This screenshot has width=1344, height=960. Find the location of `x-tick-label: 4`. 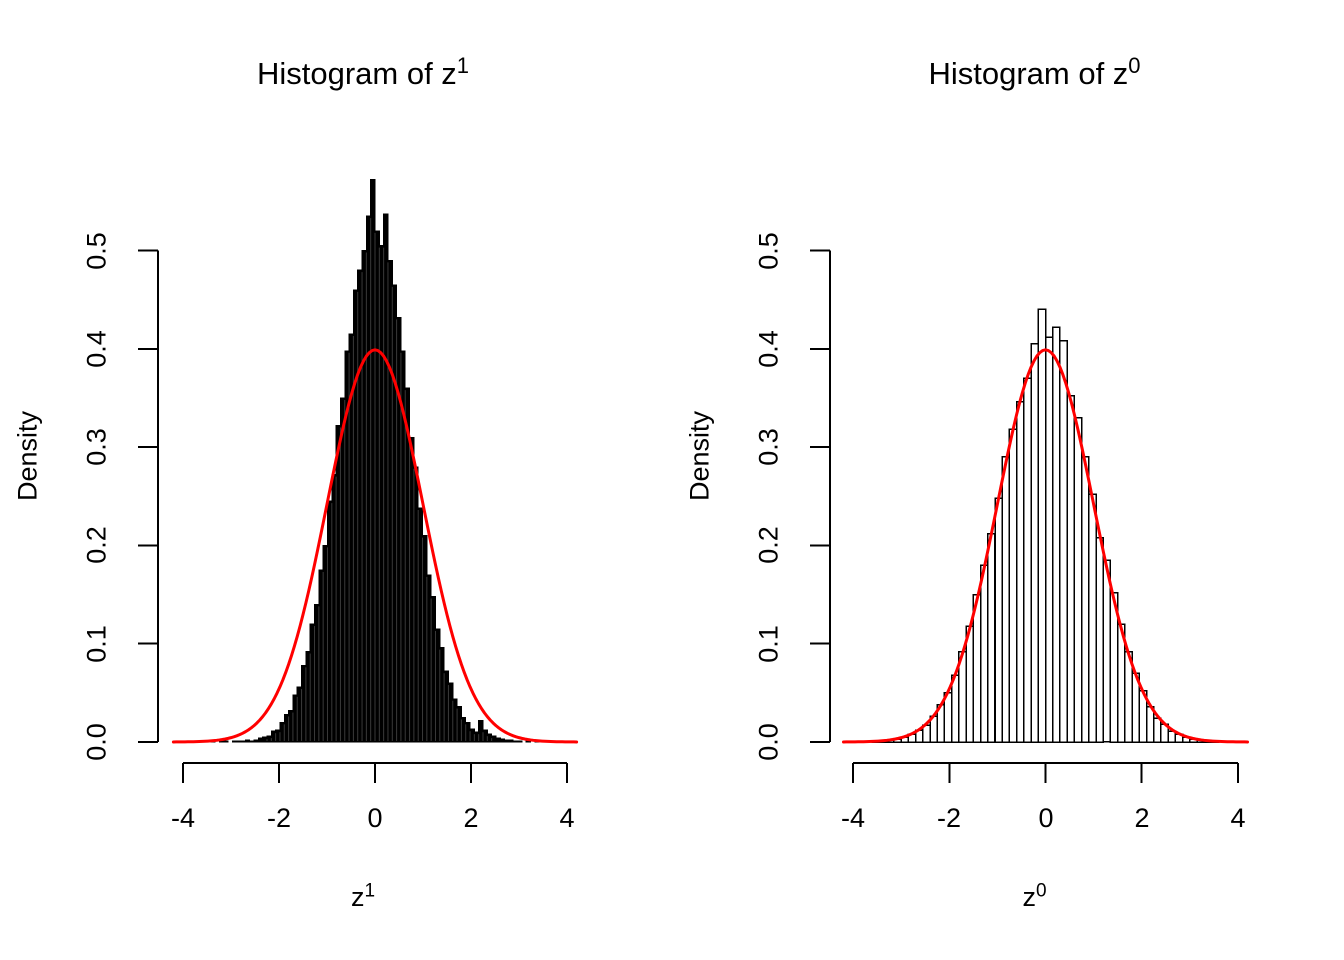

x-tick-label: 4 is located at coordinates (1238, 818).